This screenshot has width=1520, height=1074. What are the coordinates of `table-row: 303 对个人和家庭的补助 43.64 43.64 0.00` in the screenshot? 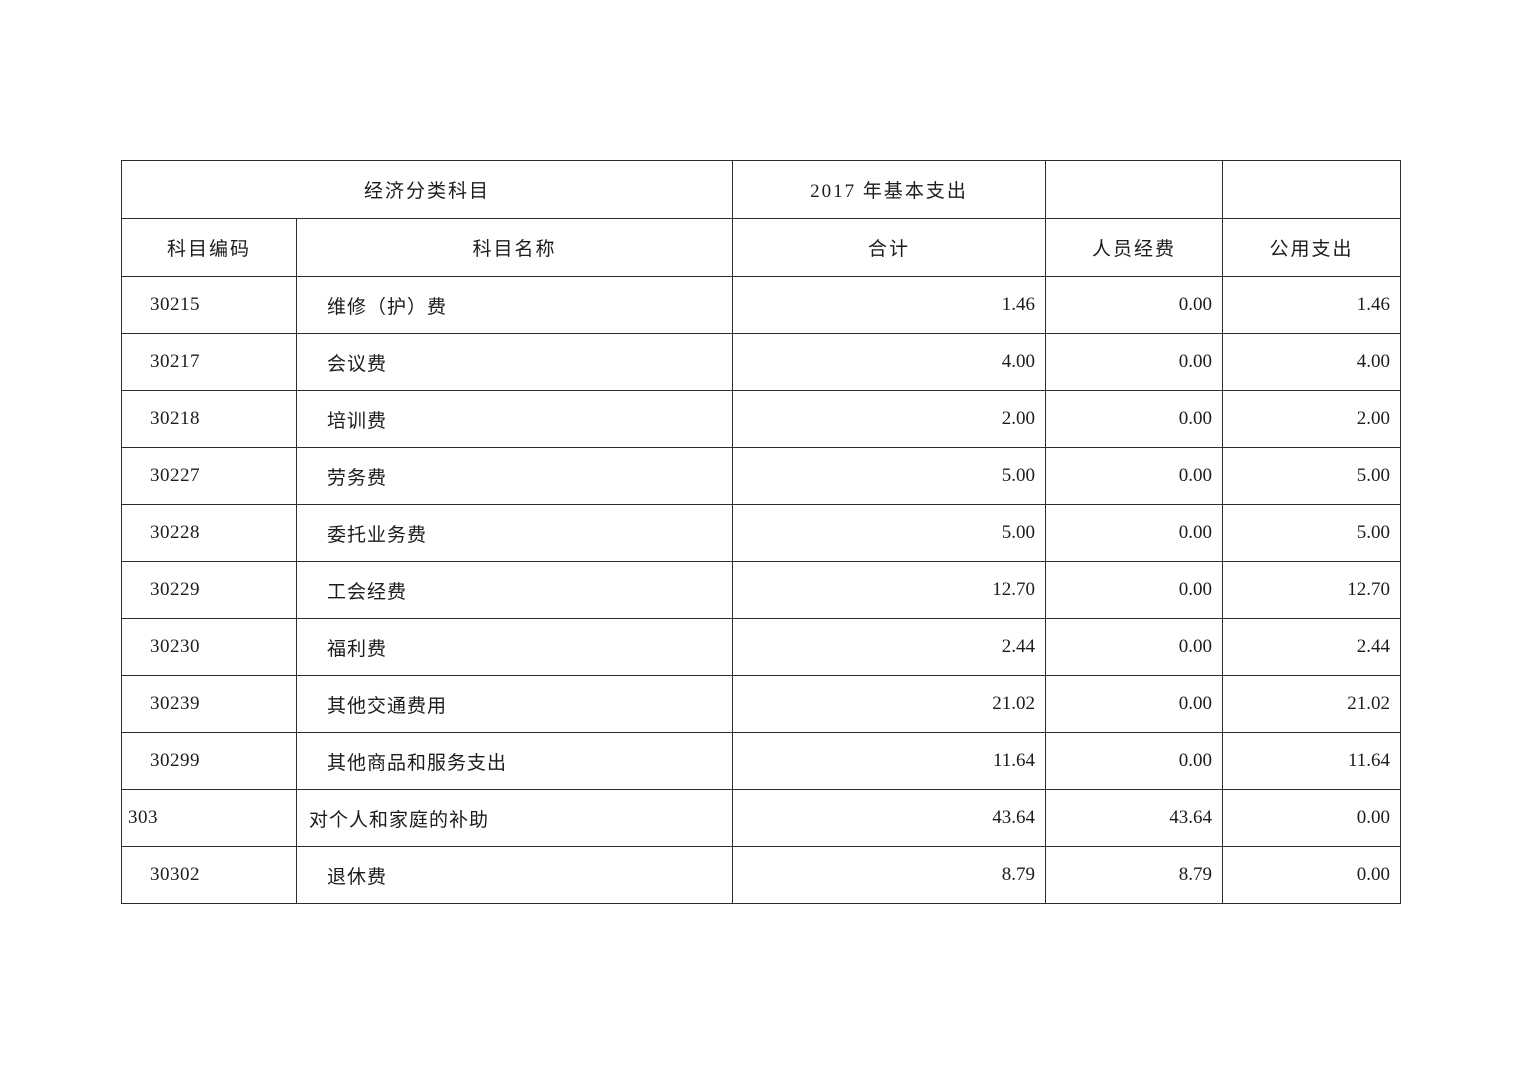 It's located at (761, 818).